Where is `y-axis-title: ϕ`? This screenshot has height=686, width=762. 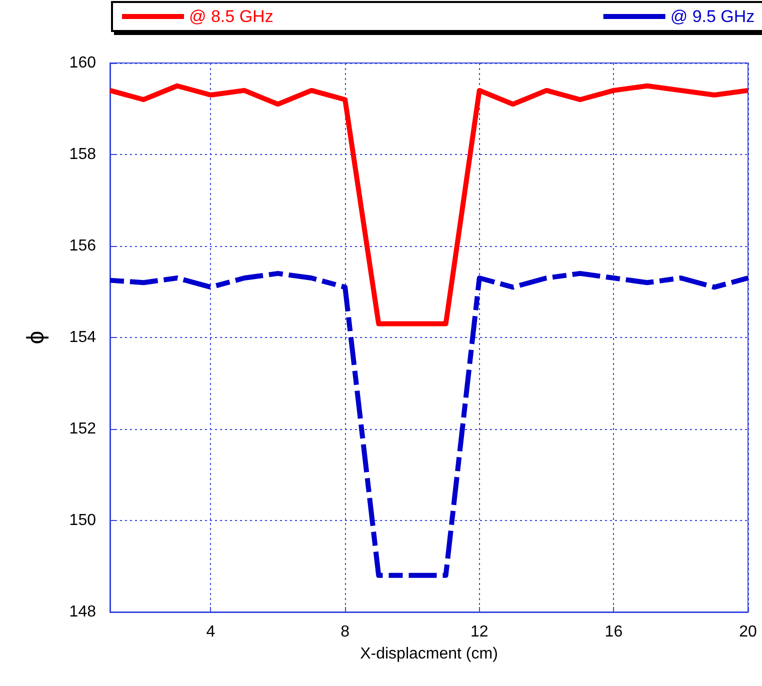 y-axis-title: ϕ is located at coordinates (36, 337).